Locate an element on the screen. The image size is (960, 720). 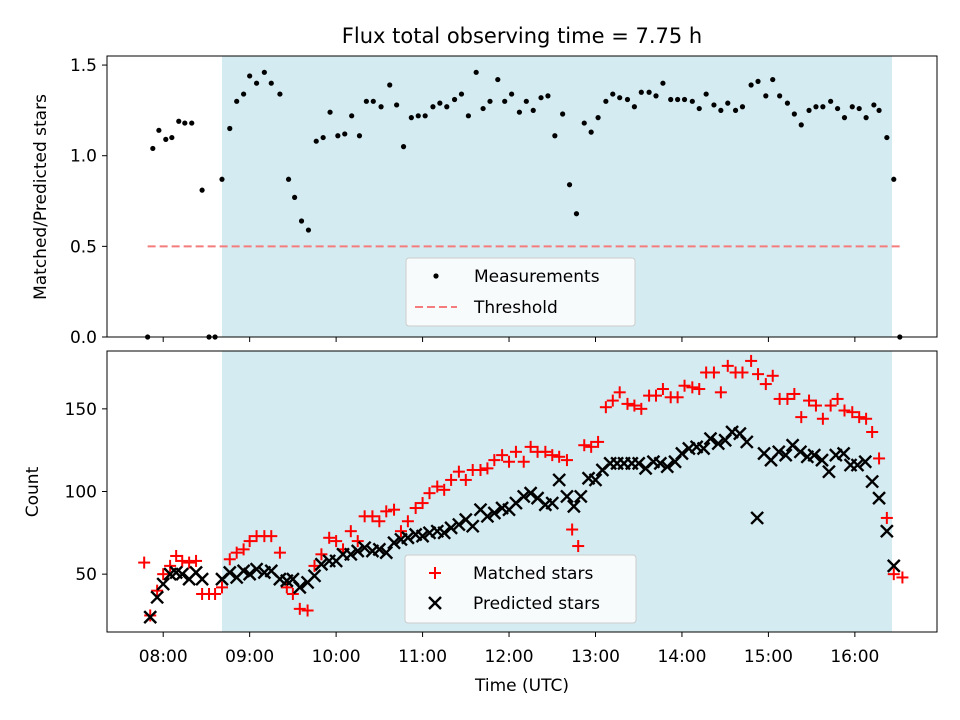
chart-title: Flux total observing time = 7.75 h is located at coordinates (522, 36).